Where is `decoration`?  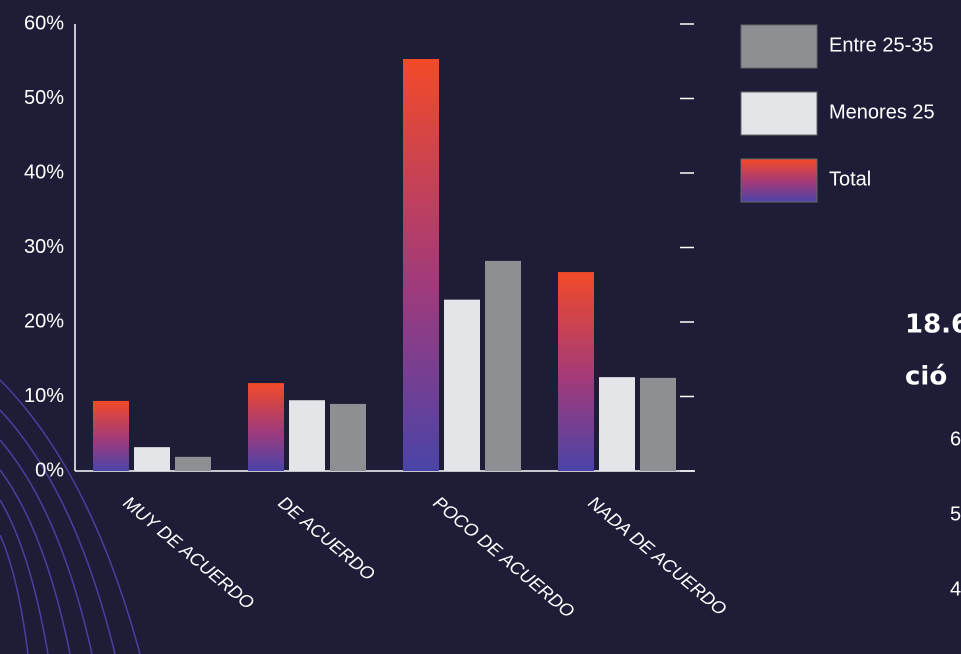 decoration is located at coordinates (70, 516).